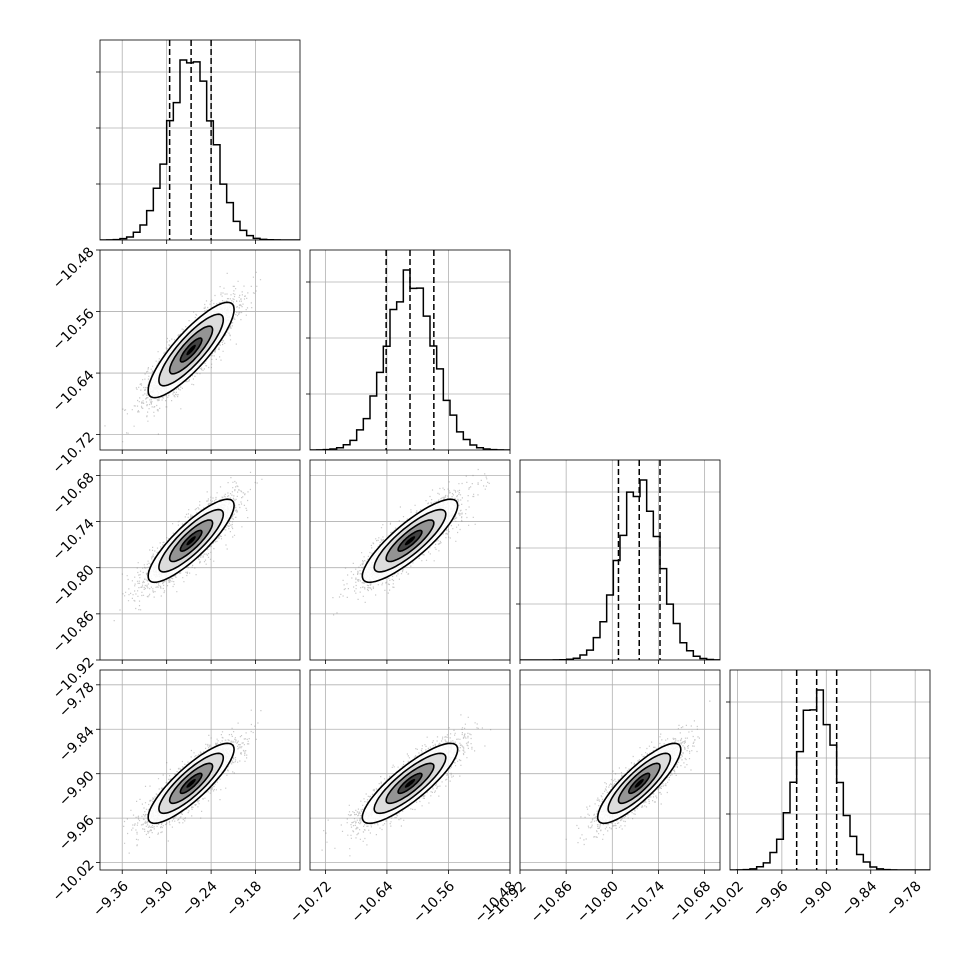 The image size is (970, 970). What do you see at coordinates (771, 899) in the screenshot?
I see `x-tick-label: −9.96` at bounding box center [771, 899].